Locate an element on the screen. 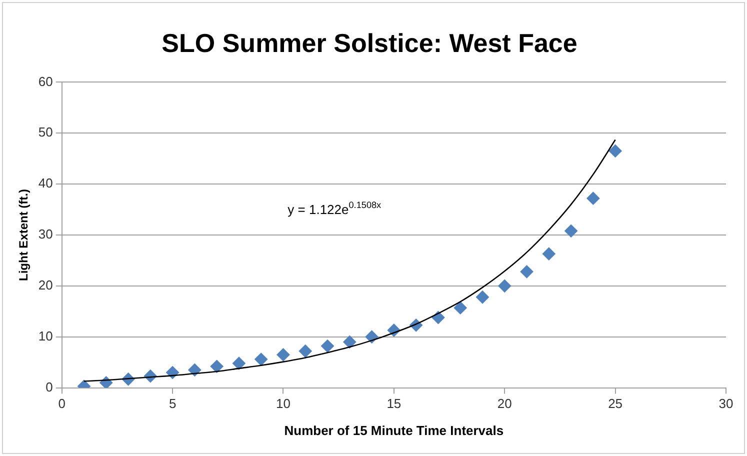  x-tick-label: 30 is located at coordinates (726, 404).